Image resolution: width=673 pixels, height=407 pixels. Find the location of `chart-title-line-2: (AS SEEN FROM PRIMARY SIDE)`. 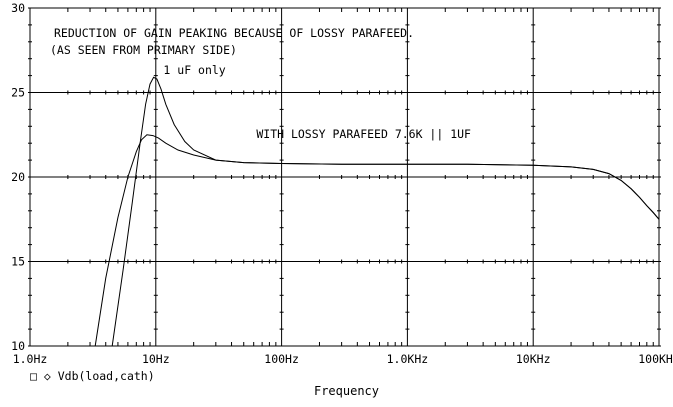

chart-title-line-2: (AS SEEN FROM PRIMARY SIDE) is located at coordinates (143, 50).